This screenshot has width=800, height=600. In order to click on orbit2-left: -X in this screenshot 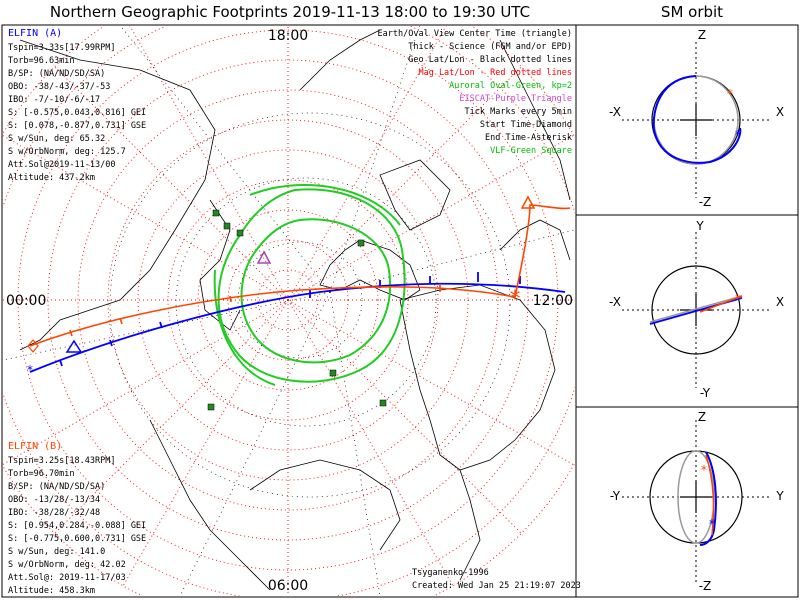, I will do `click(615, 302)`.